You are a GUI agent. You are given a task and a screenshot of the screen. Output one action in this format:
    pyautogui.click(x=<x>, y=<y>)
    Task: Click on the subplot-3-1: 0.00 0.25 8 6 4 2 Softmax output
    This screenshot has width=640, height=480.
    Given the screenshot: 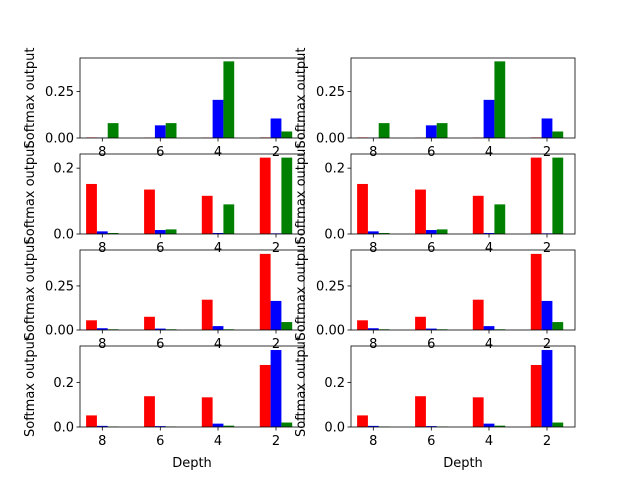 What is the action you would take?
    pyautogui.click(x=164, y=296)
    